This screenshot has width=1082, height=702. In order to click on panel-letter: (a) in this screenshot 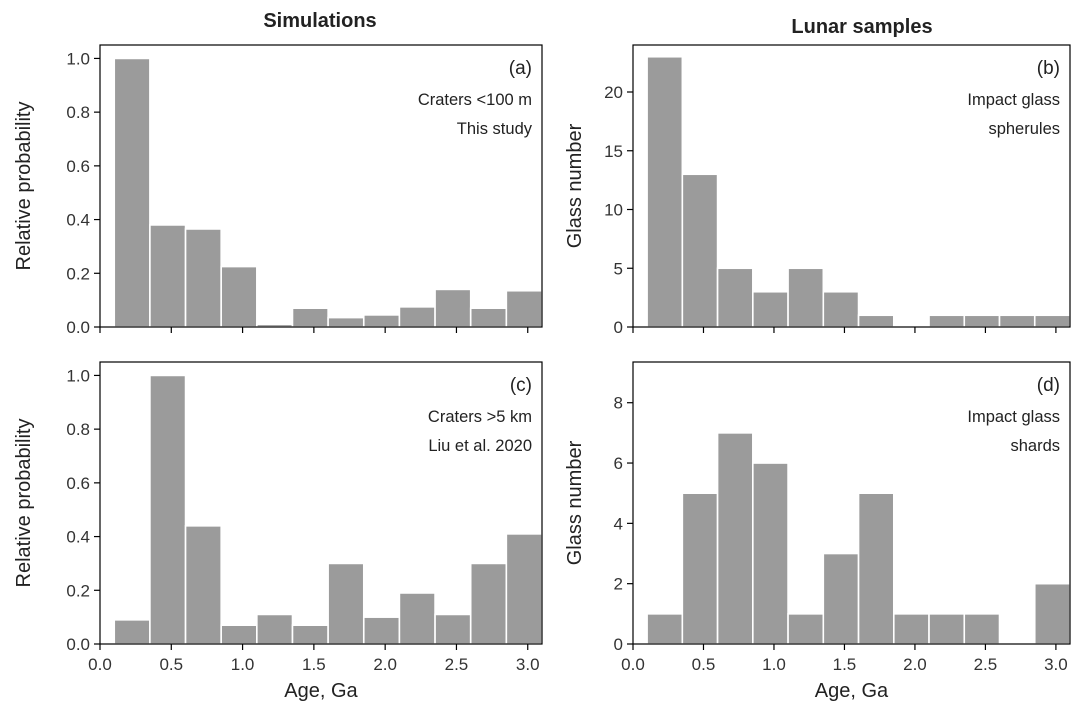, I will do `click(520, 68)`.